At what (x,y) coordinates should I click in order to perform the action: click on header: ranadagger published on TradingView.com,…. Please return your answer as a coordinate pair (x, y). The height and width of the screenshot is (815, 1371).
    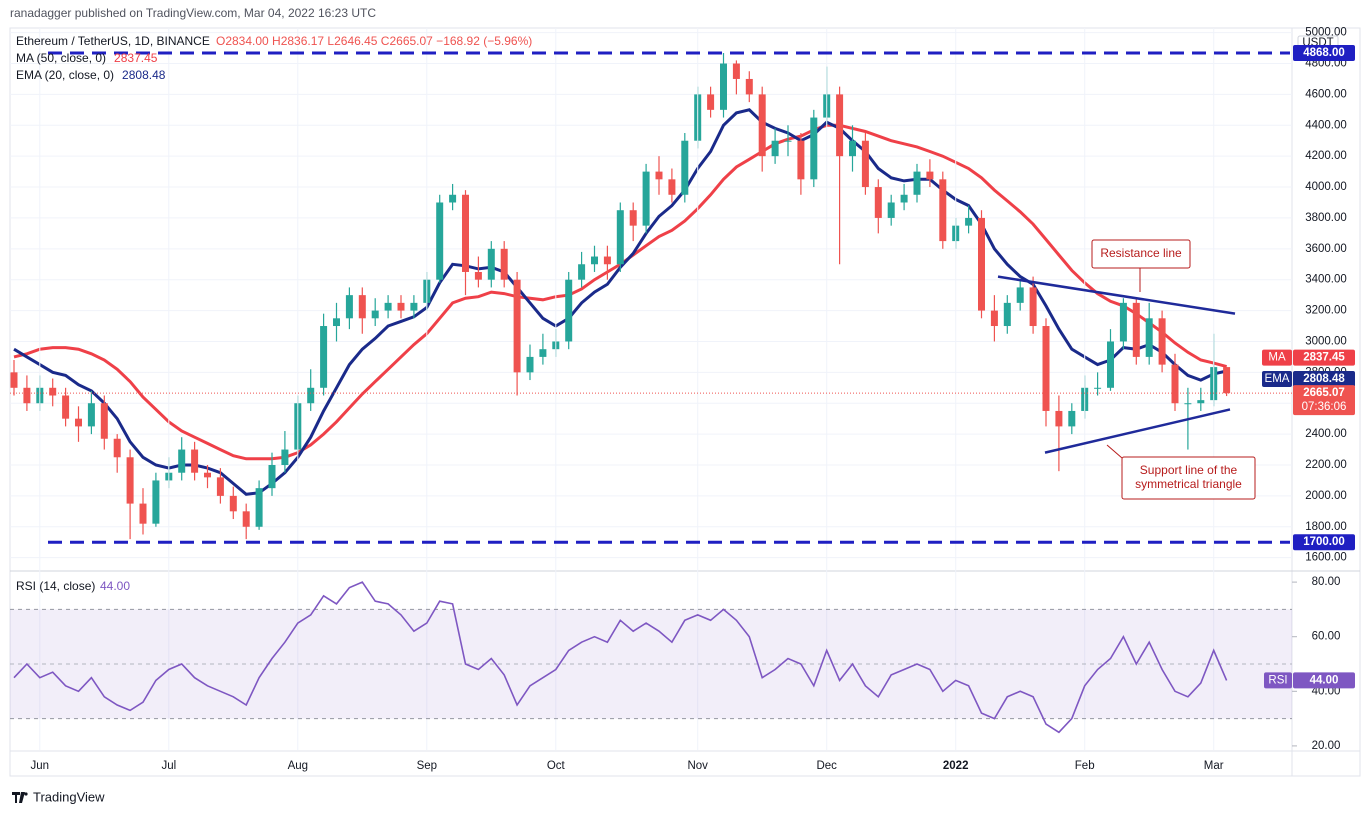
    Looking at the image, I should click on (193, 13).